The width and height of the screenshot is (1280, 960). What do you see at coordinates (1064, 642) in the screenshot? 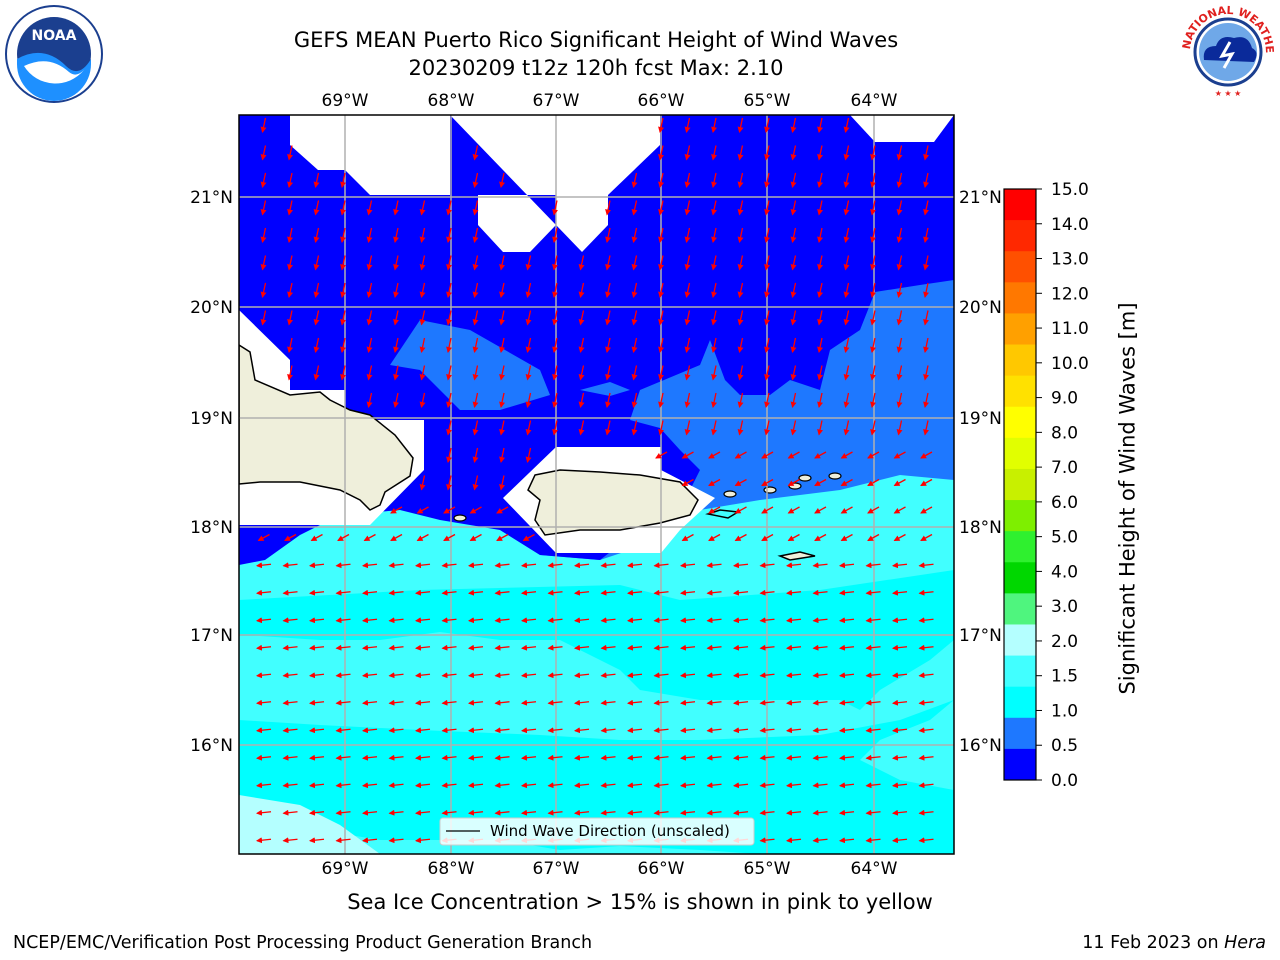
I see `colorbar-tick-label: 2.0` at bounding box center [1064, 642].